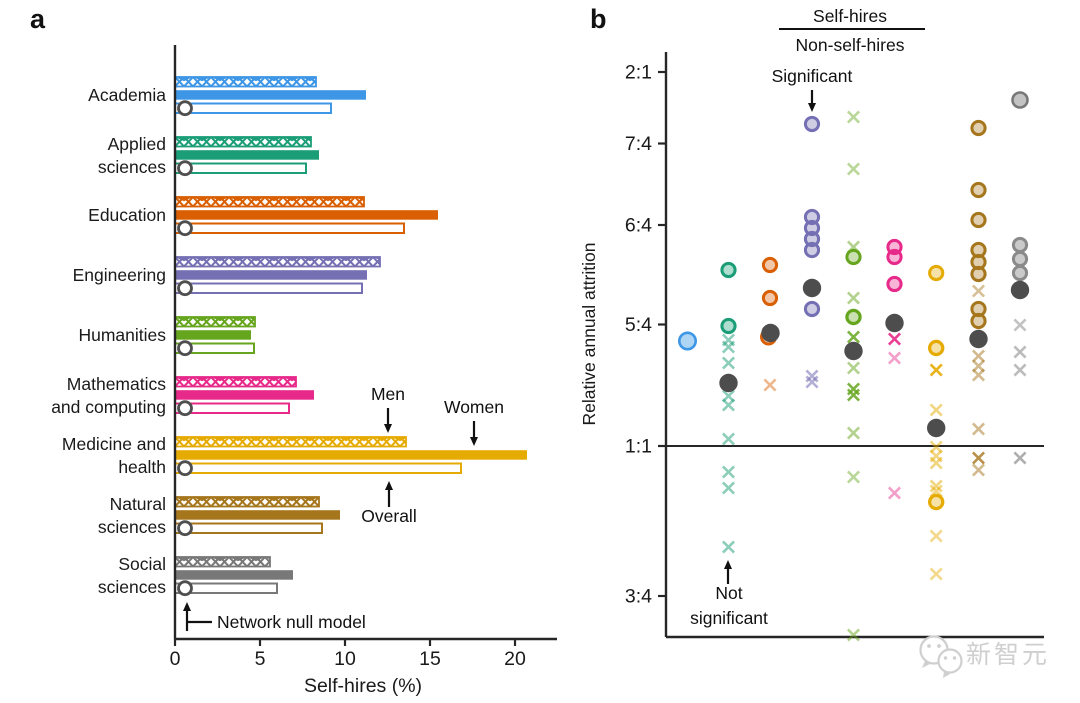 The width and height of the screenshot is (1080, 703). Describe the element at coordinates (850, 16) in the screenshot. I see `svg-text: Self-hires` at that location.